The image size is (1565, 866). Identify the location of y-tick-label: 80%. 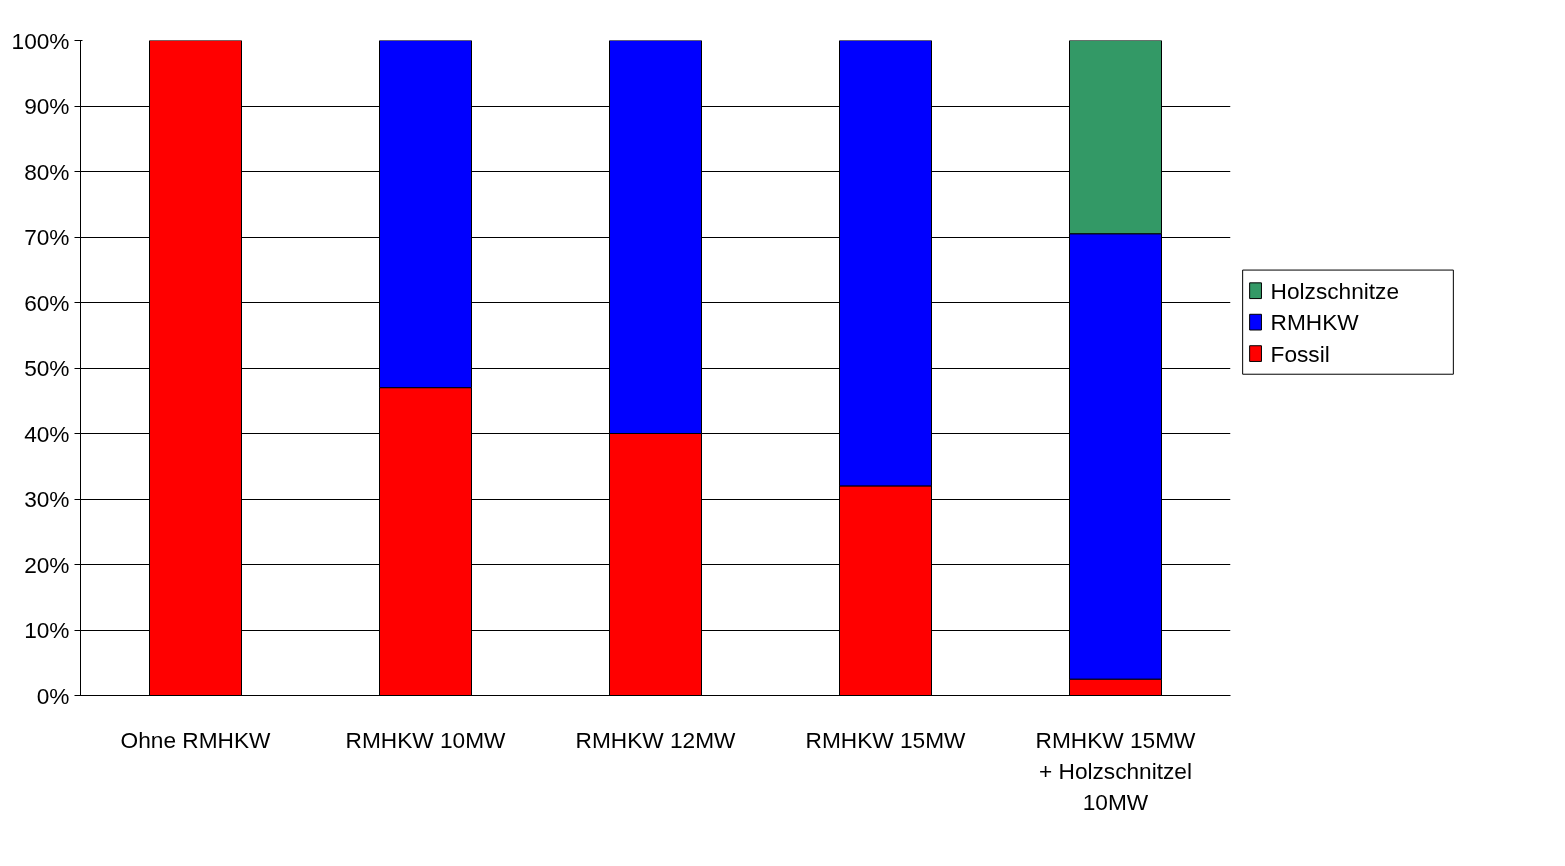
(47, 171).